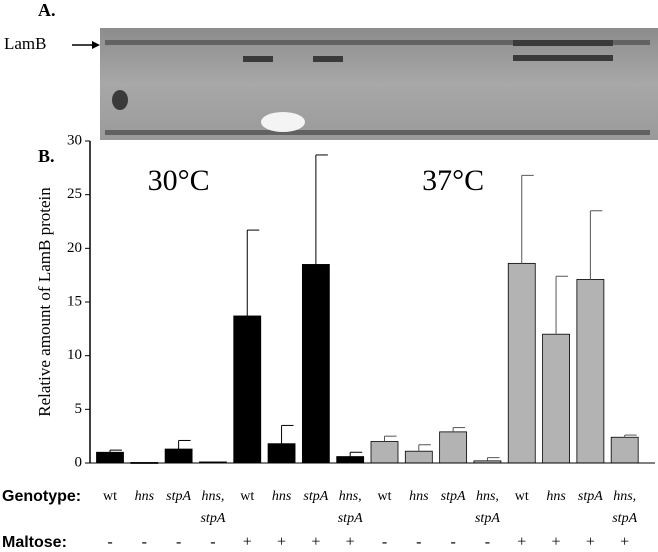  Describe the element at coordinates (79, 409) in the screenshot. I see `y-tick-label: 5` at that location.